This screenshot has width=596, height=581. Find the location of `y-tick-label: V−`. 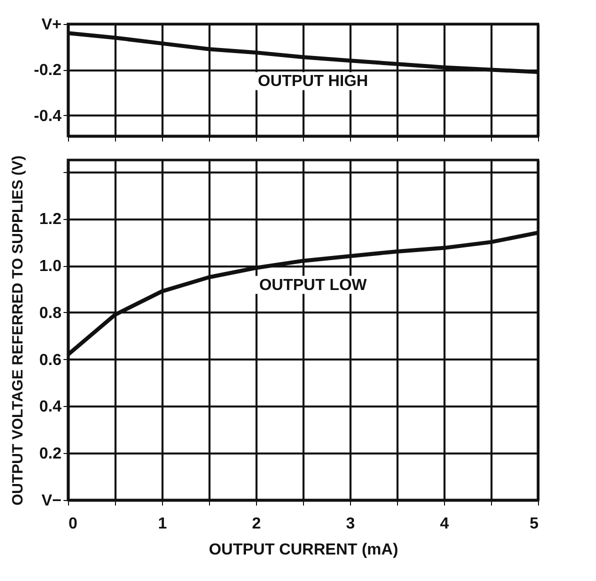

y-tick-label: V− is located at coordinates (51, 501).